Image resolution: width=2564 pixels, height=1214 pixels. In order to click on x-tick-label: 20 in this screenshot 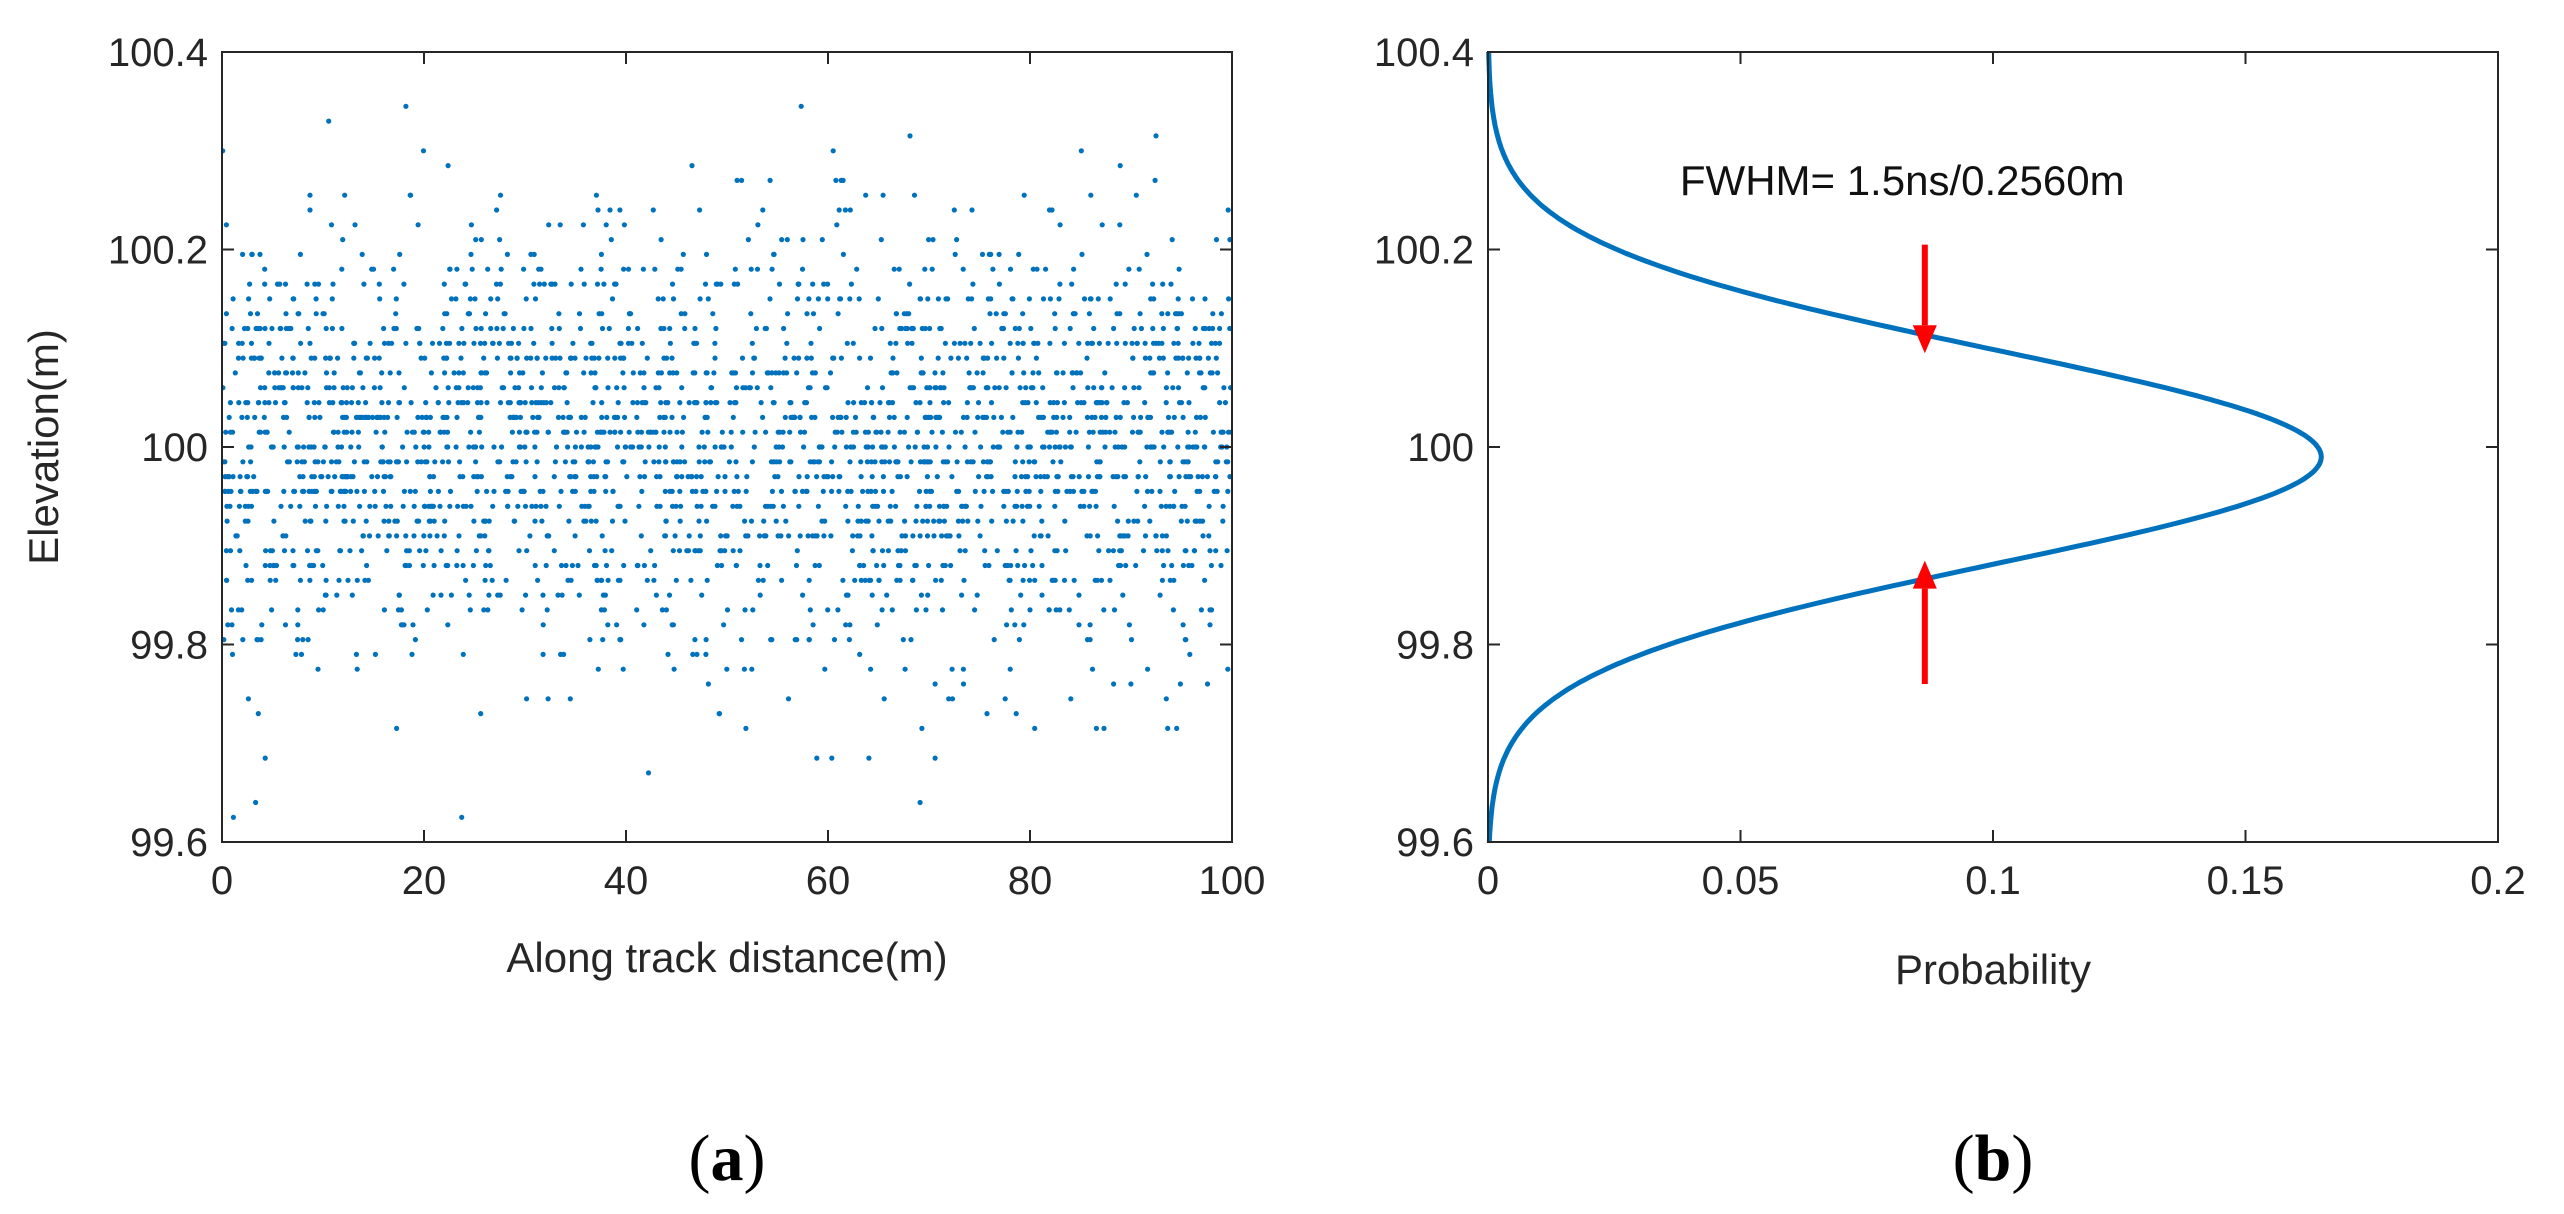, I will do `click(424, 881)`.